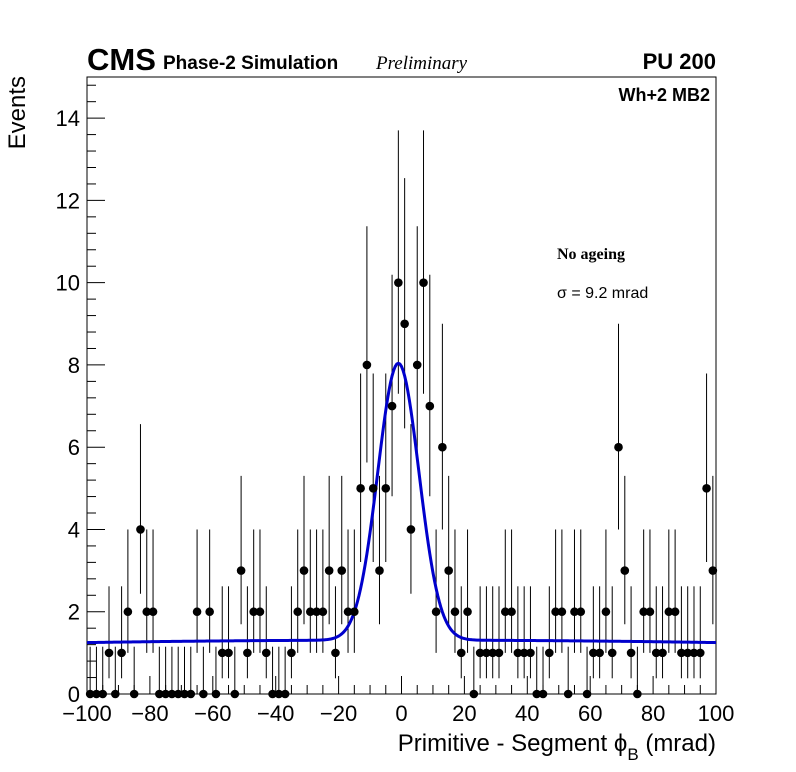 The image size is (796, 772). I want to click on pileup-text: PU 200, so click(679, 61).